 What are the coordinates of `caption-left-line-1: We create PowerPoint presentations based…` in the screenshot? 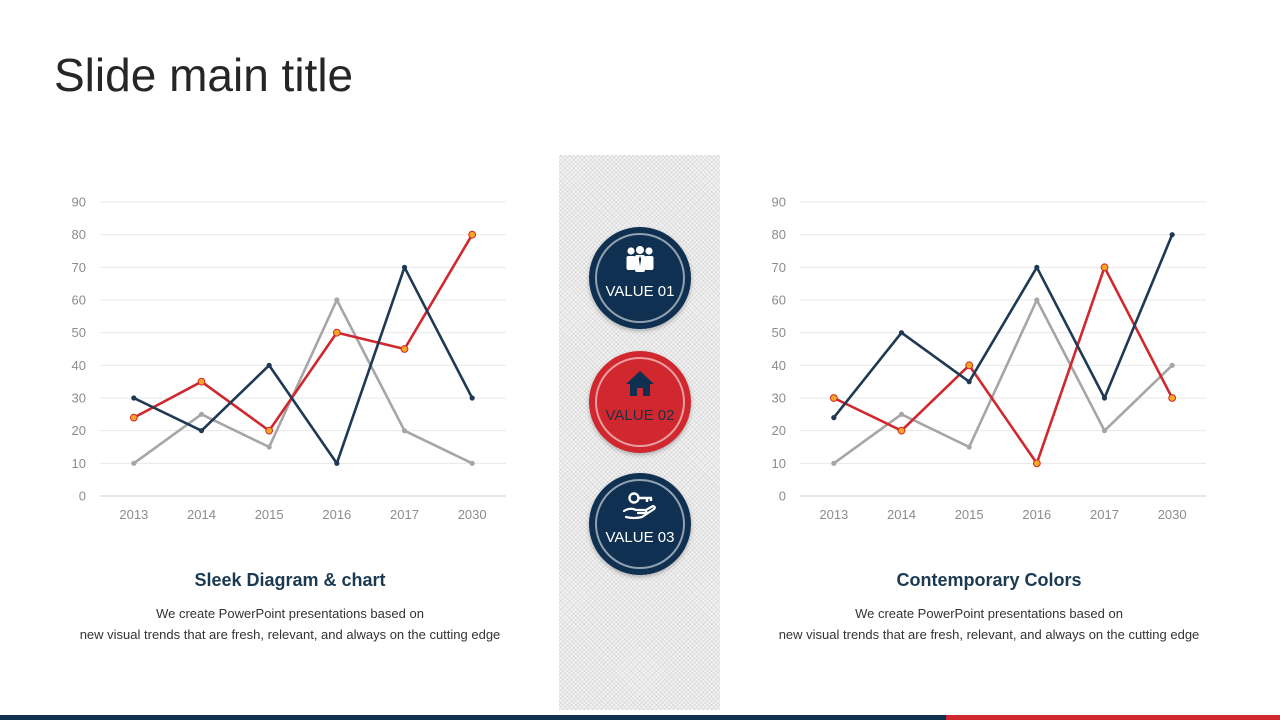 It's located at (290, 613).